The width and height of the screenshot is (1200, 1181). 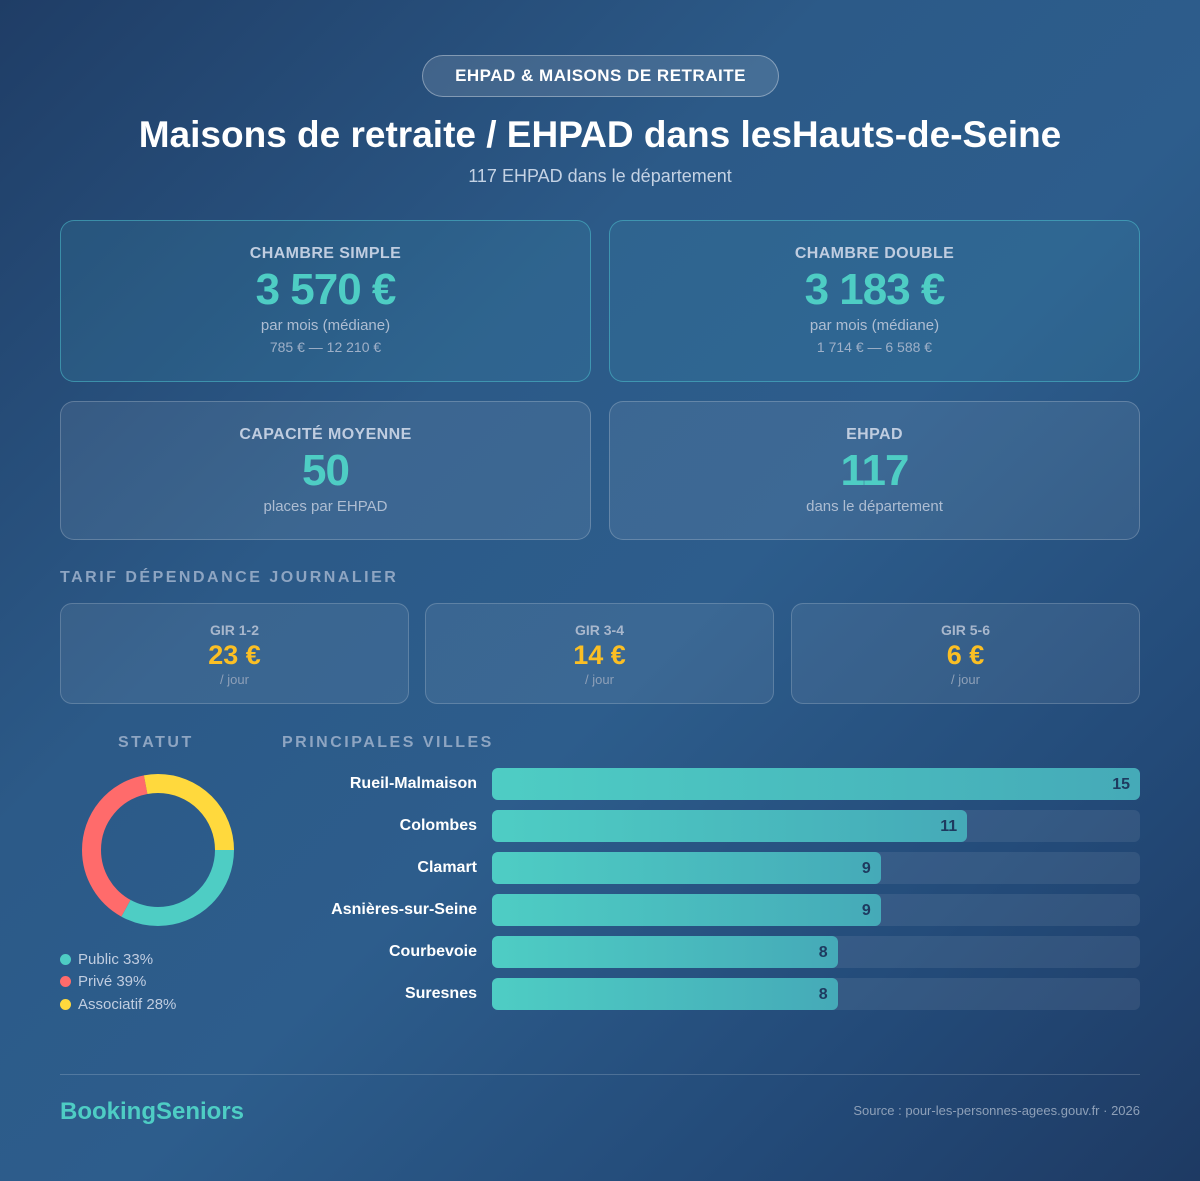 I want to click on legend-label: Privé 39%, so click(x=112, y=982).